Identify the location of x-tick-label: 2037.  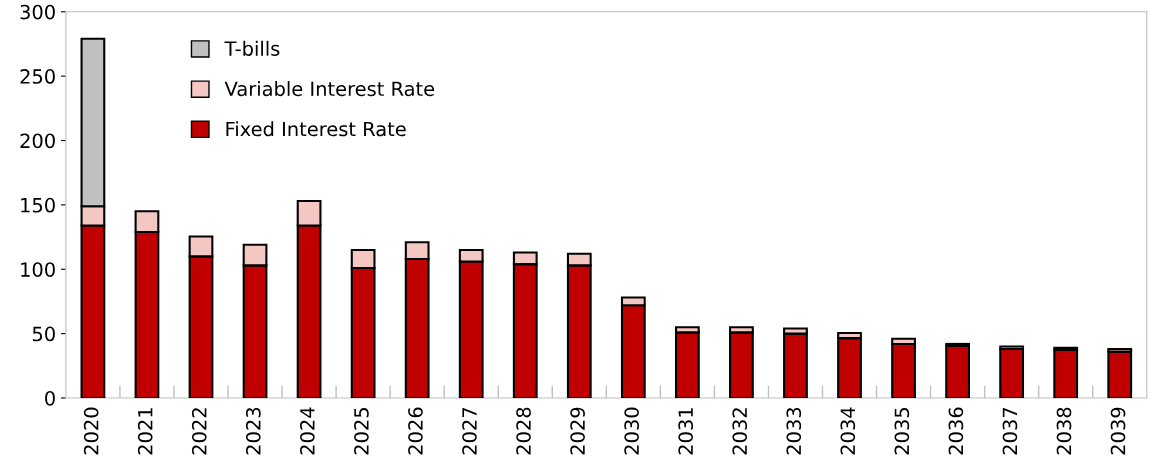
(1010, 431).